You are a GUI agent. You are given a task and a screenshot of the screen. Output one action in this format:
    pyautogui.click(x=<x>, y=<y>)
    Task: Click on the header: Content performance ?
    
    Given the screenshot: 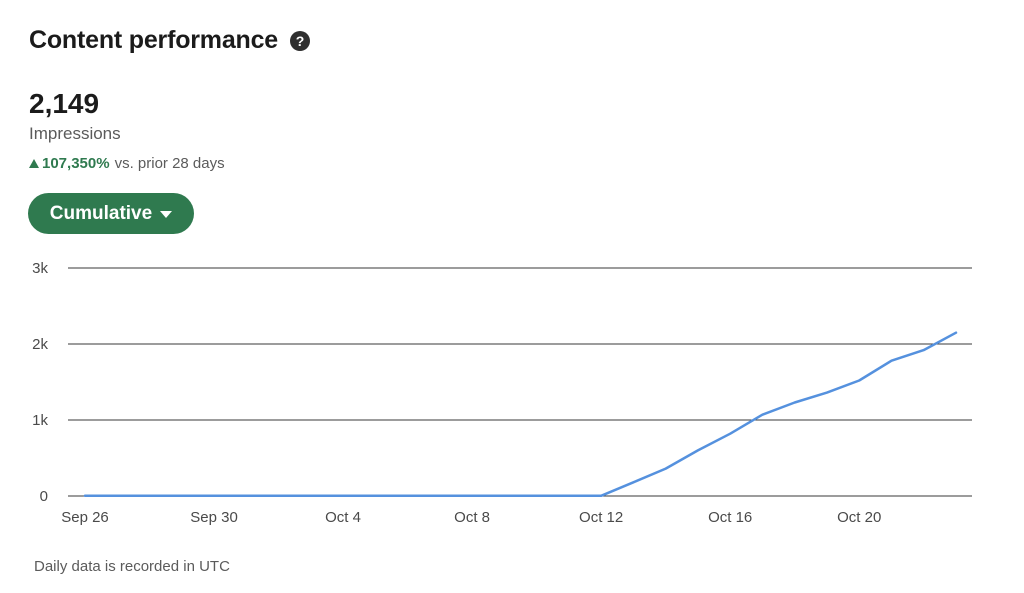 What is the action you would take?
    pyautogui.click(x=170, y=40)
    